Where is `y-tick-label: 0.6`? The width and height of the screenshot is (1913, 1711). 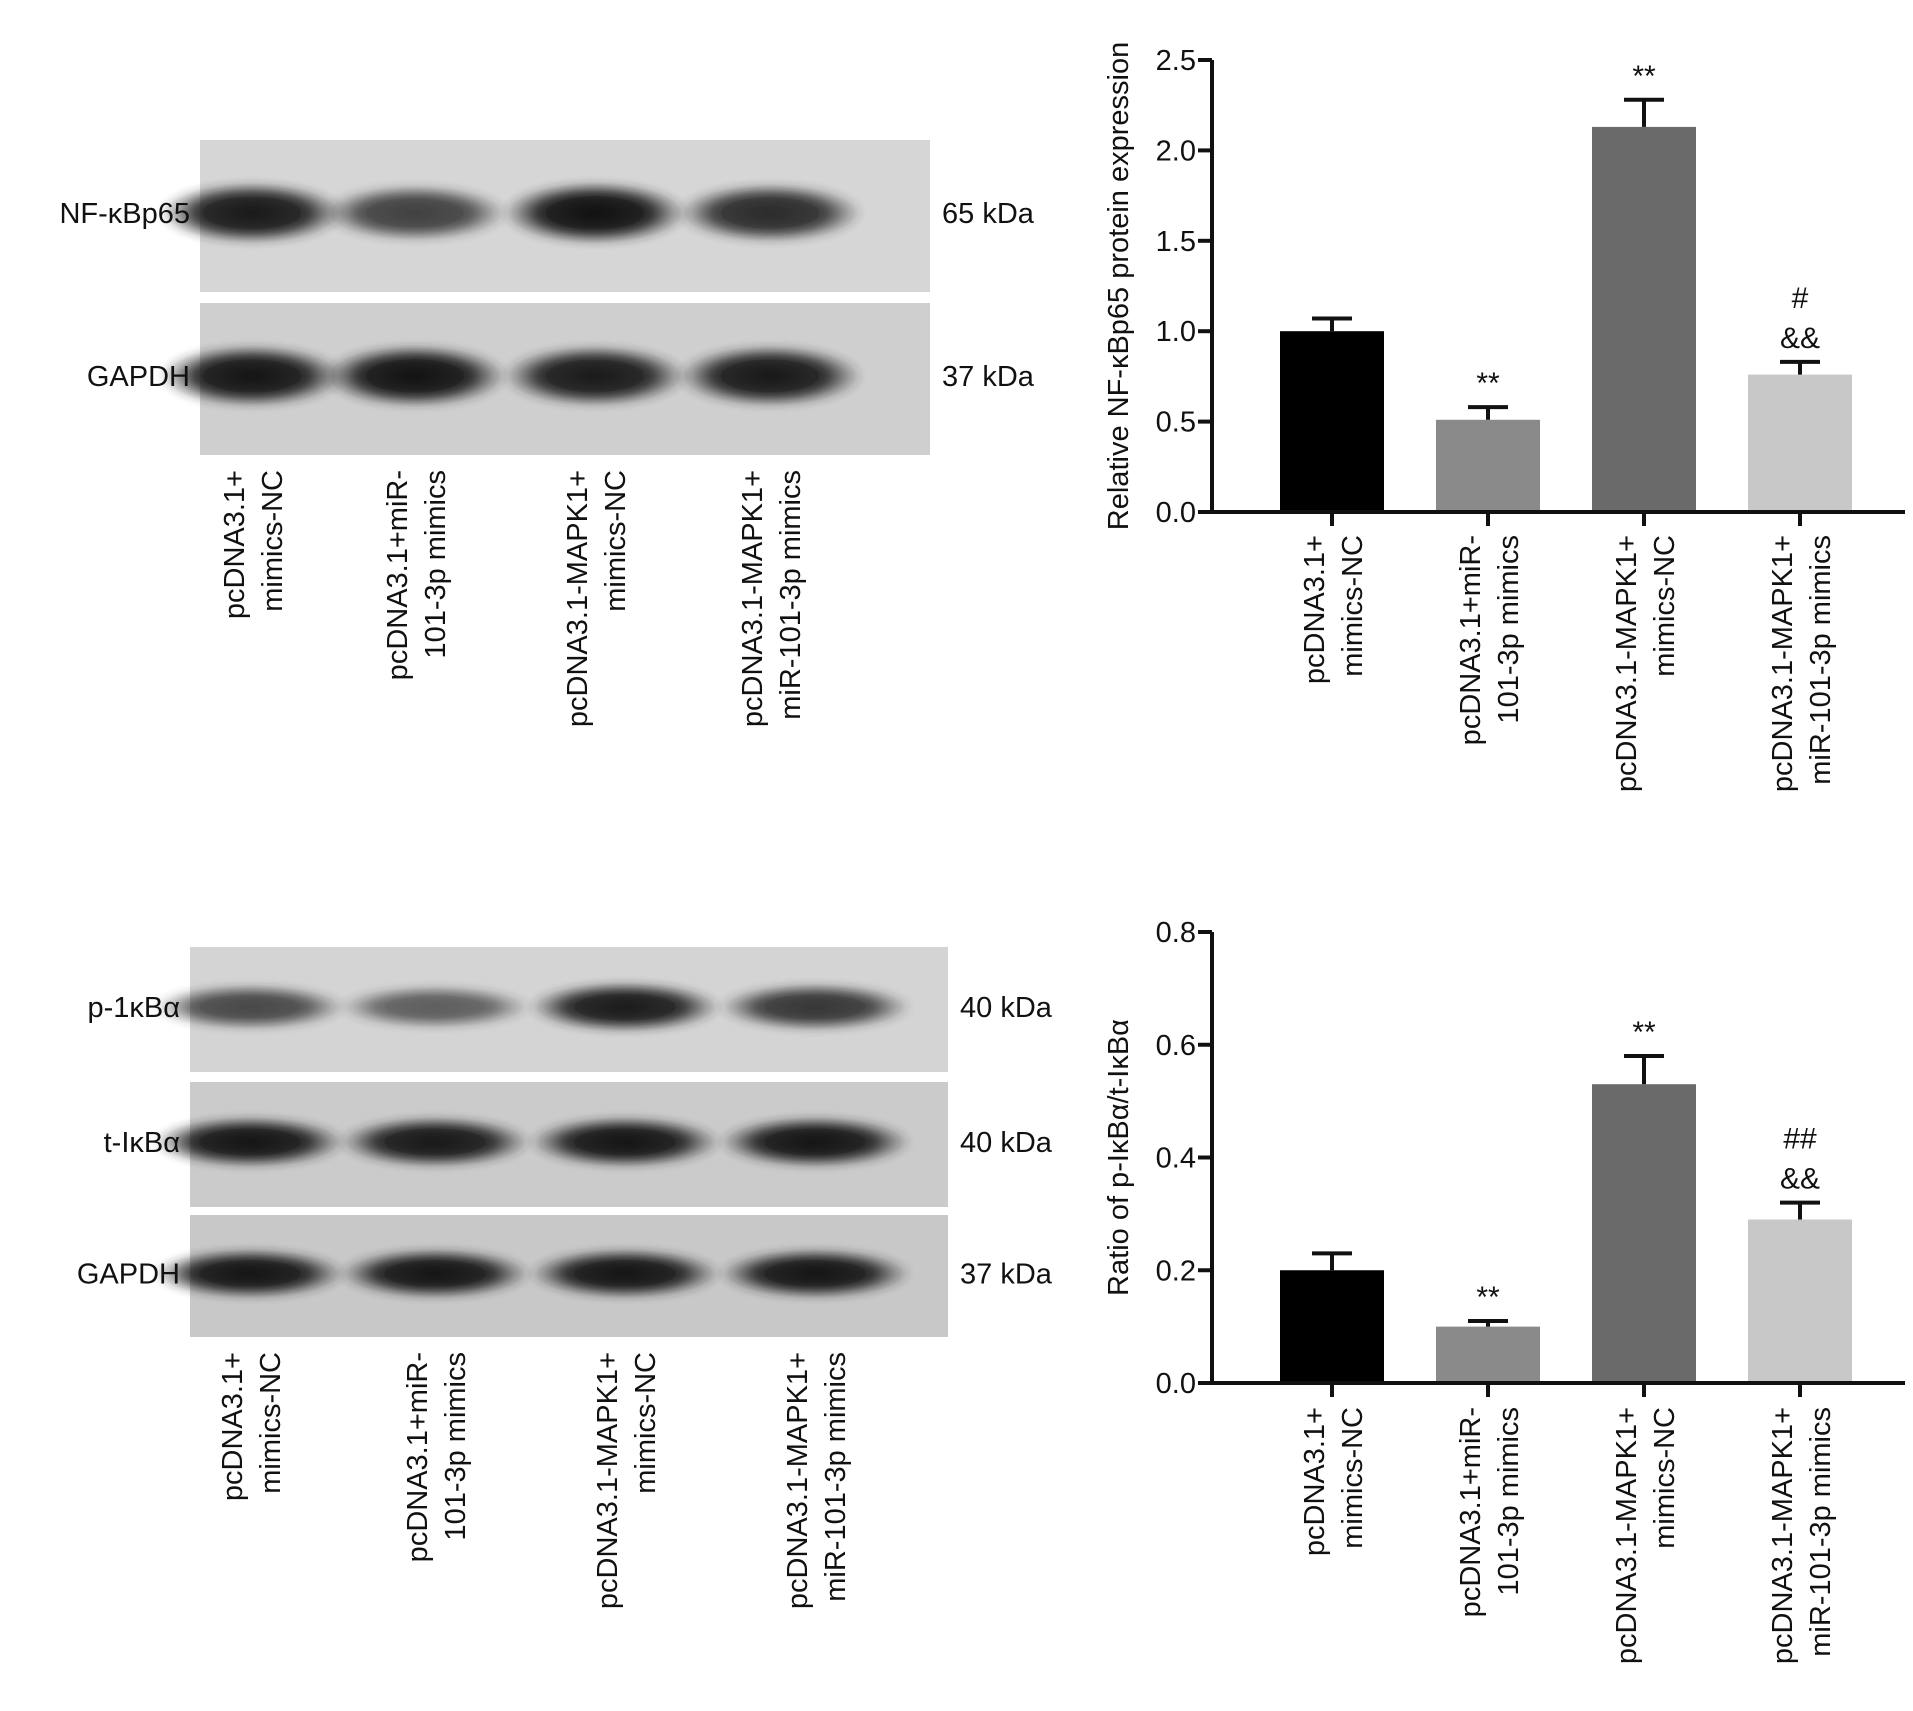 y-tick-label: 0.6 is located at coordinates (1176, 1046).